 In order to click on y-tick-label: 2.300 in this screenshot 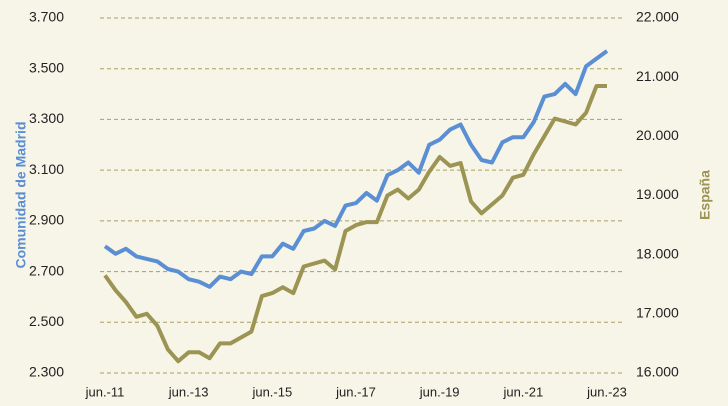, I will do `click(46, 372)`.